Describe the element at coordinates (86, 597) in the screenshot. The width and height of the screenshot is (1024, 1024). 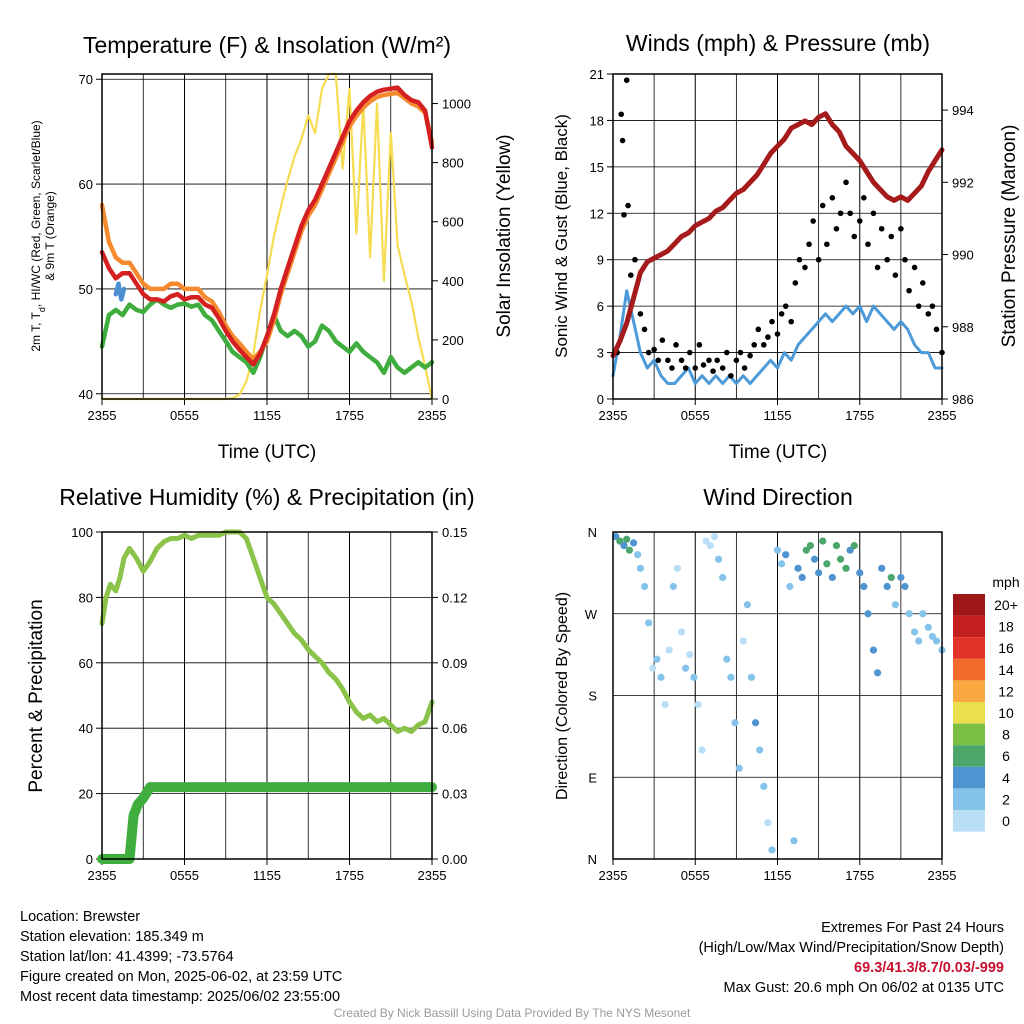
I see `y-tick-label: 80` at that location.